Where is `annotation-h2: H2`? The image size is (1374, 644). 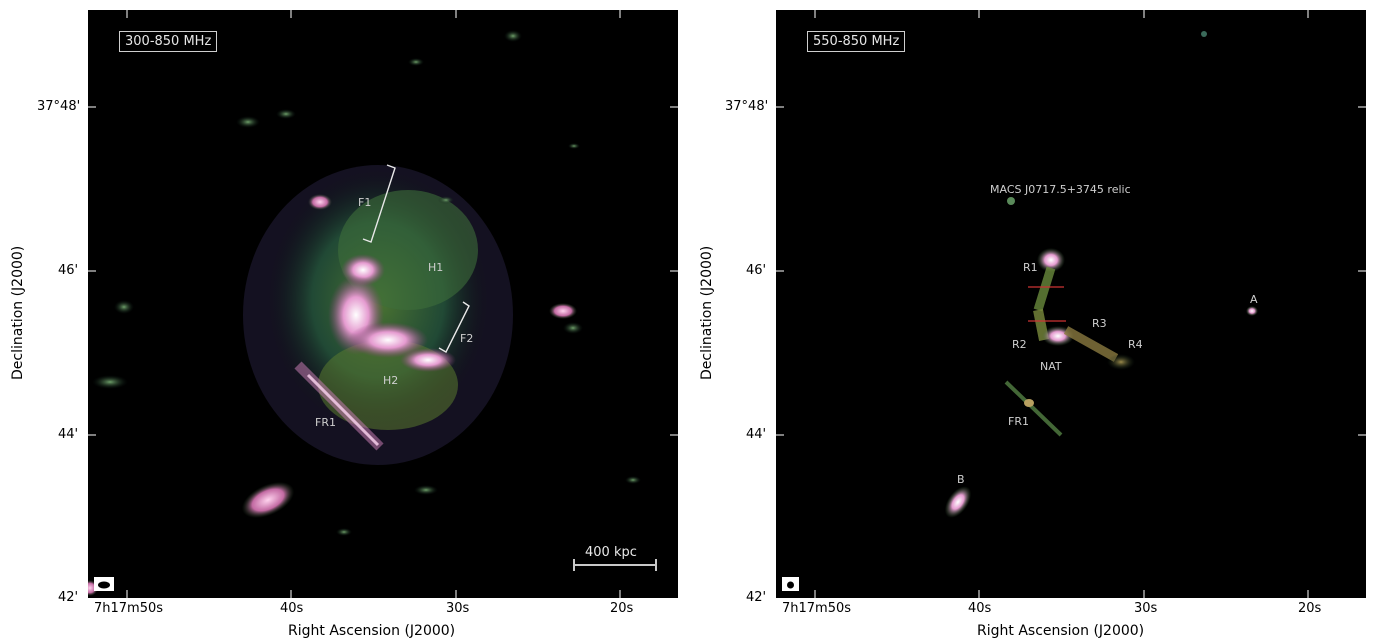
annotation-h2: H2 is located at coordinates (391, 380).